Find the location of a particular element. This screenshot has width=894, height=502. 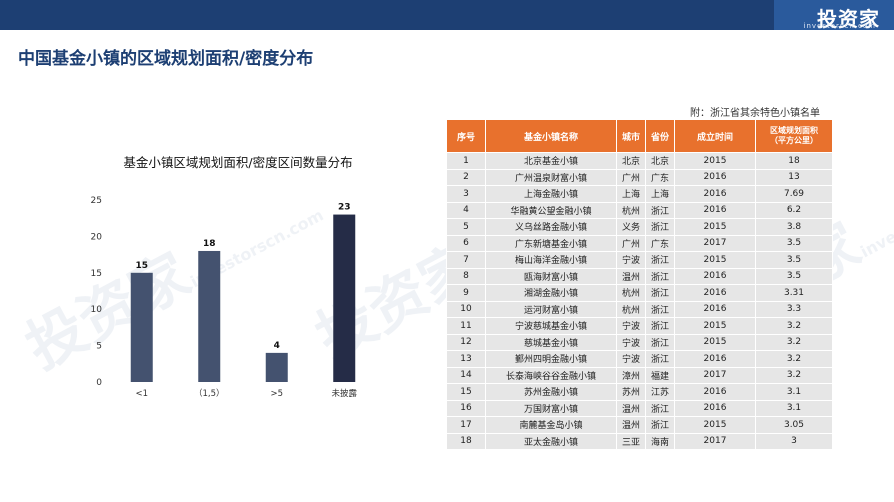

row-province: 福建 is located at coordinates (660, 375).